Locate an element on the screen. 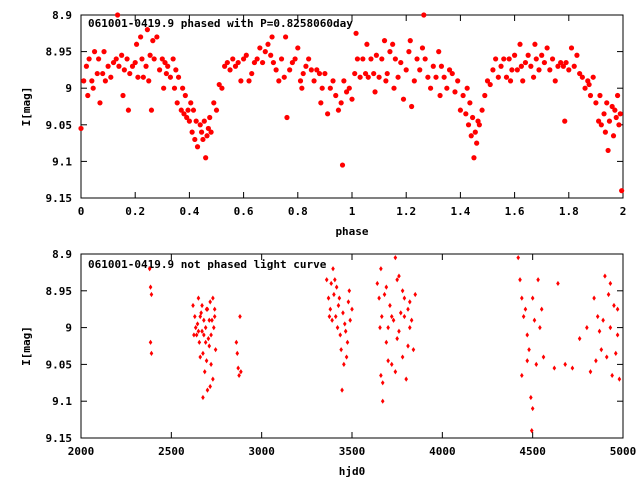 Image resolution: width=640 pixels, height=480 pixels. x-tick-label: 1.2 is located at coordinates (406, 211).